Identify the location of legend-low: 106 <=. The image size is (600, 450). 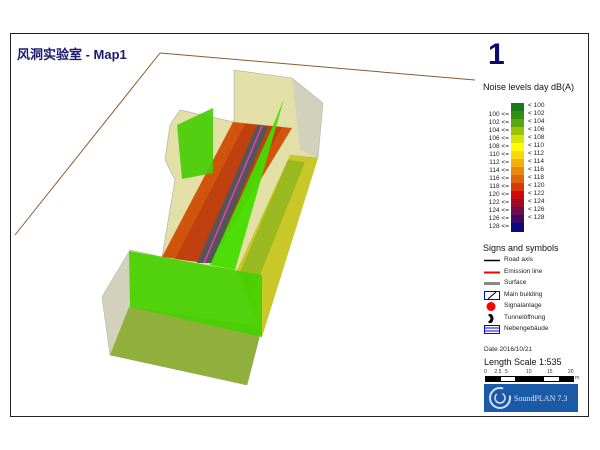
(498, 138).